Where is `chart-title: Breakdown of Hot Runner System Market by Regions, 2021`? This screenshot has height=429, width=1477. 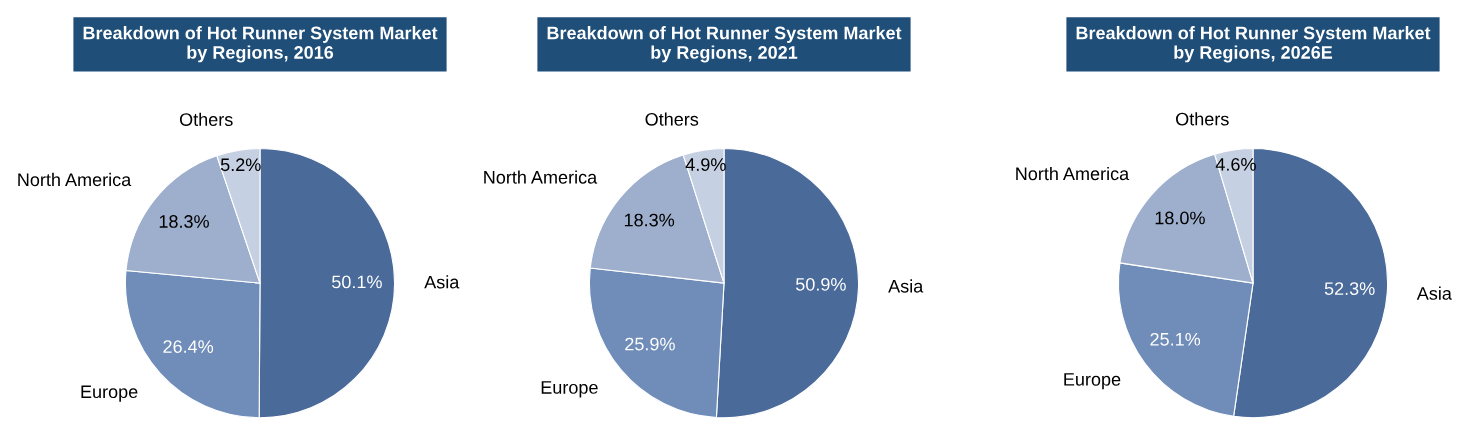
chart-title: Breakdown of Hot Runner System Market by Regions, 2021 is located at coordinates (724, 44).